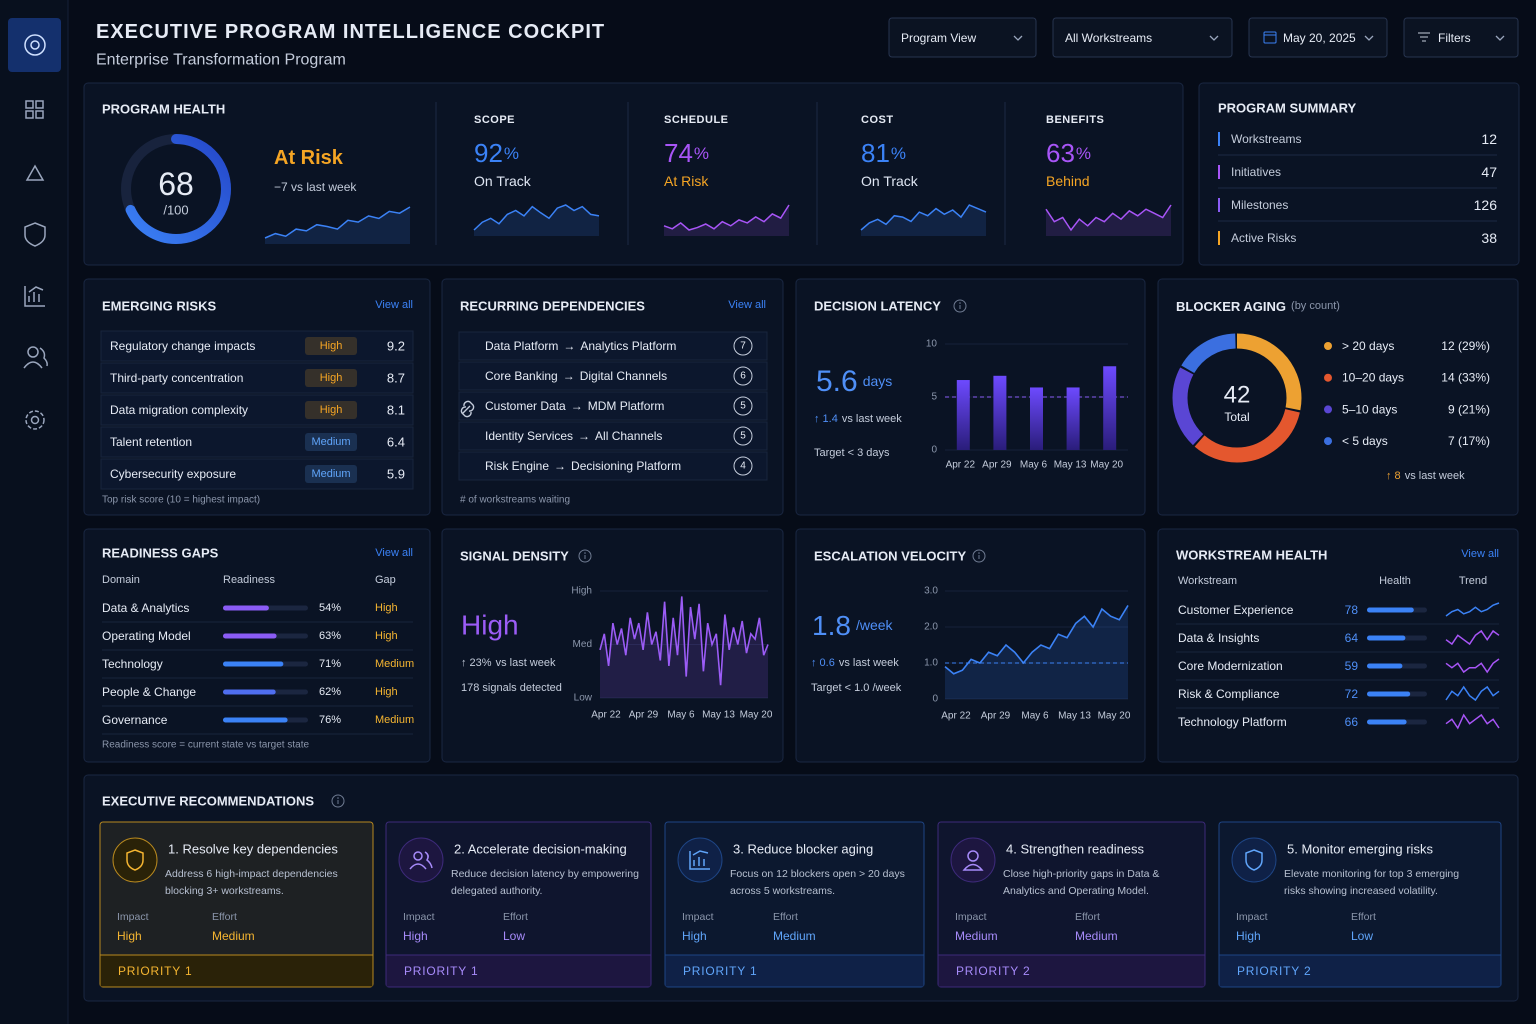 This screenshot has height=1024, width=1536. What do you see at coordinates (1237, 398) in the screenshot?
I see `donut-slice` at bounding box center [1237, 398].